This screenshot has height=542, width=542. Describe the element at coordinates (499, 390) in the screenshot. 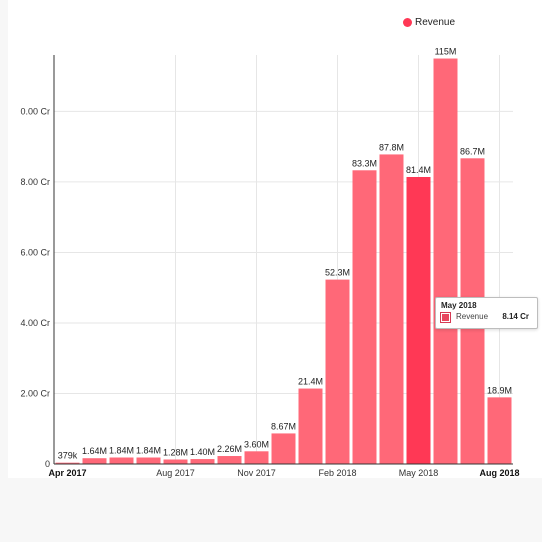

I see `data-label: 18.9M` at that location.